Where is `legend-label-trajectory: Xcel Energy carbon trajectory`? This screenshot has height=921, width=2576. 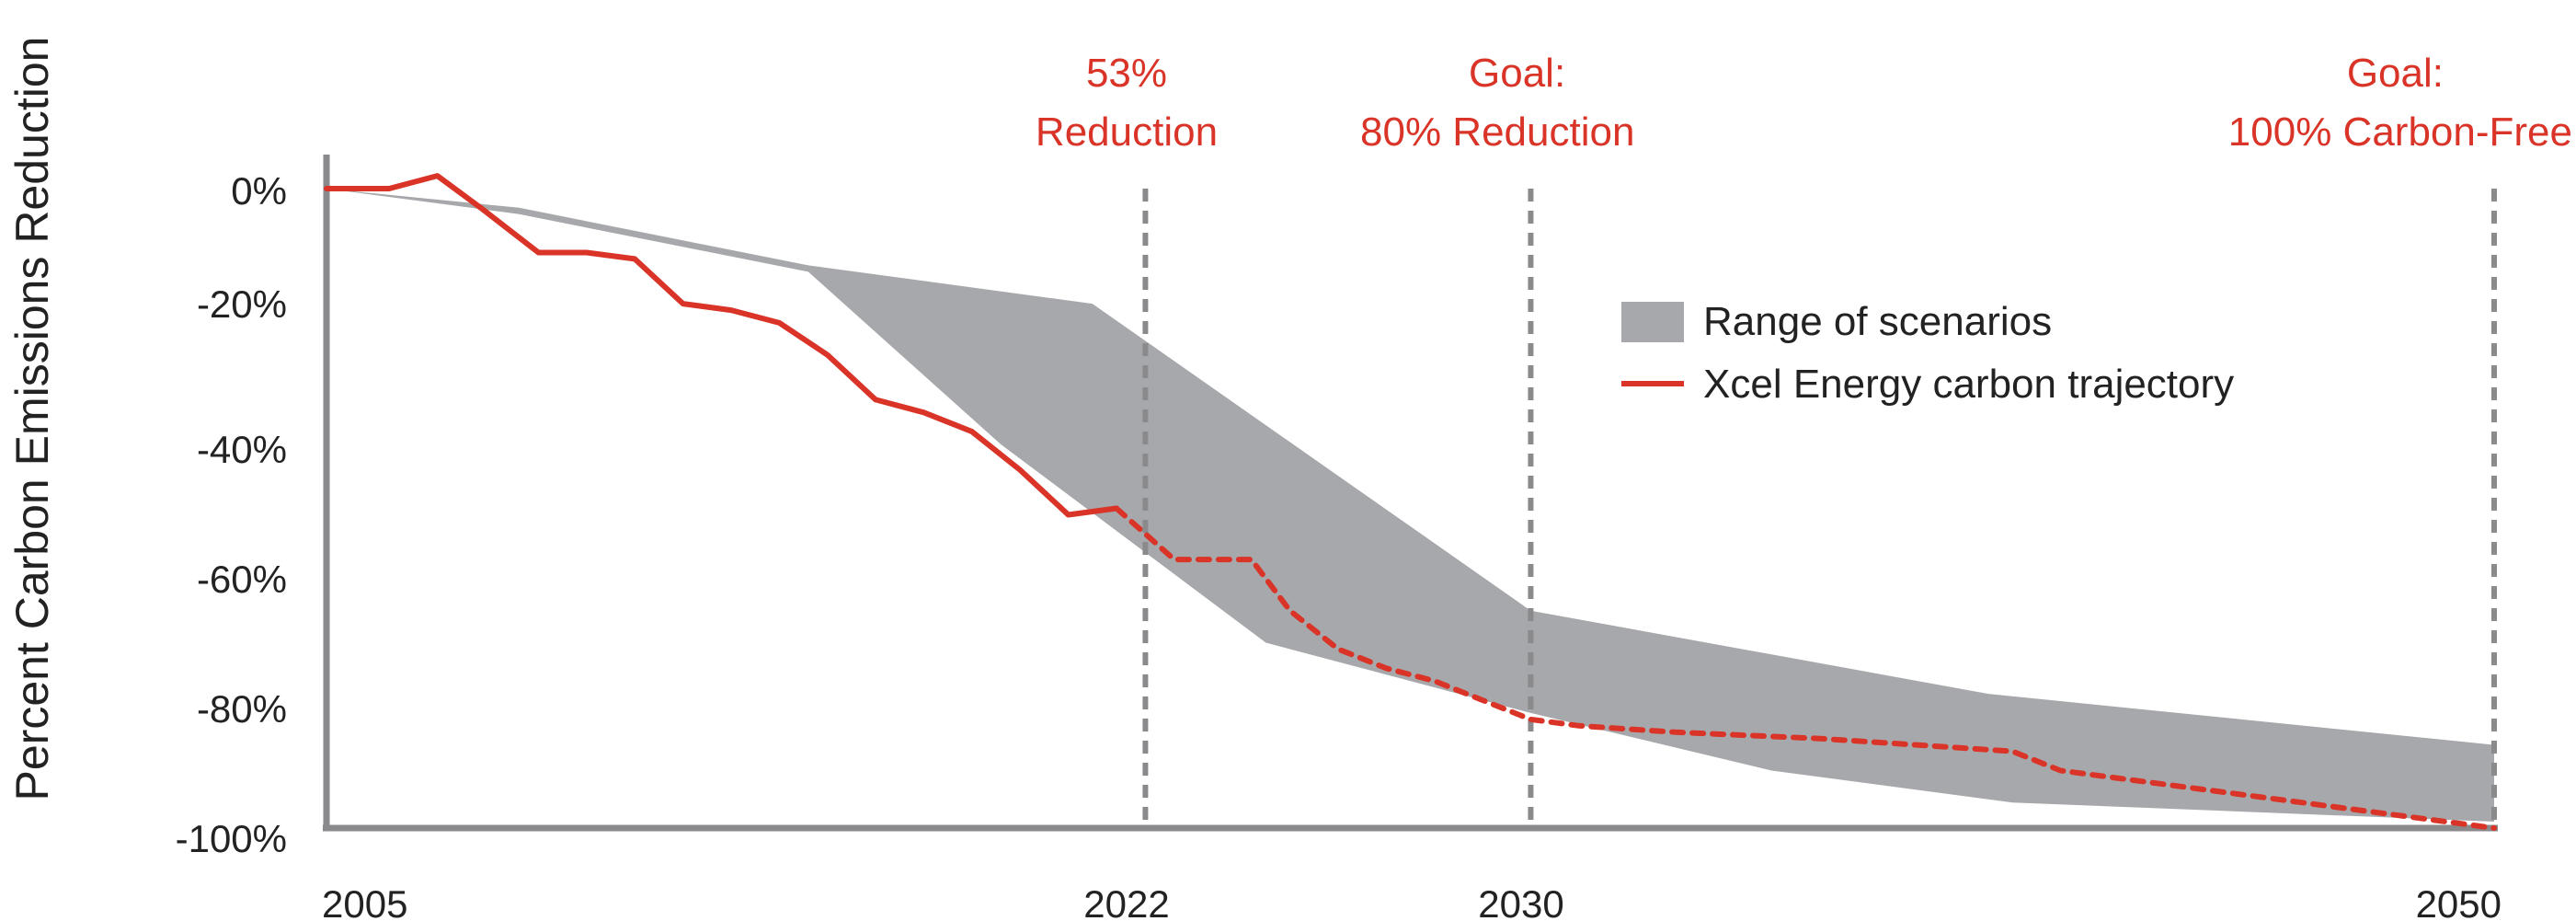
legend-label-trajectory: Xcel Energy carbon trajectory is located at coordinates (1968, 385).